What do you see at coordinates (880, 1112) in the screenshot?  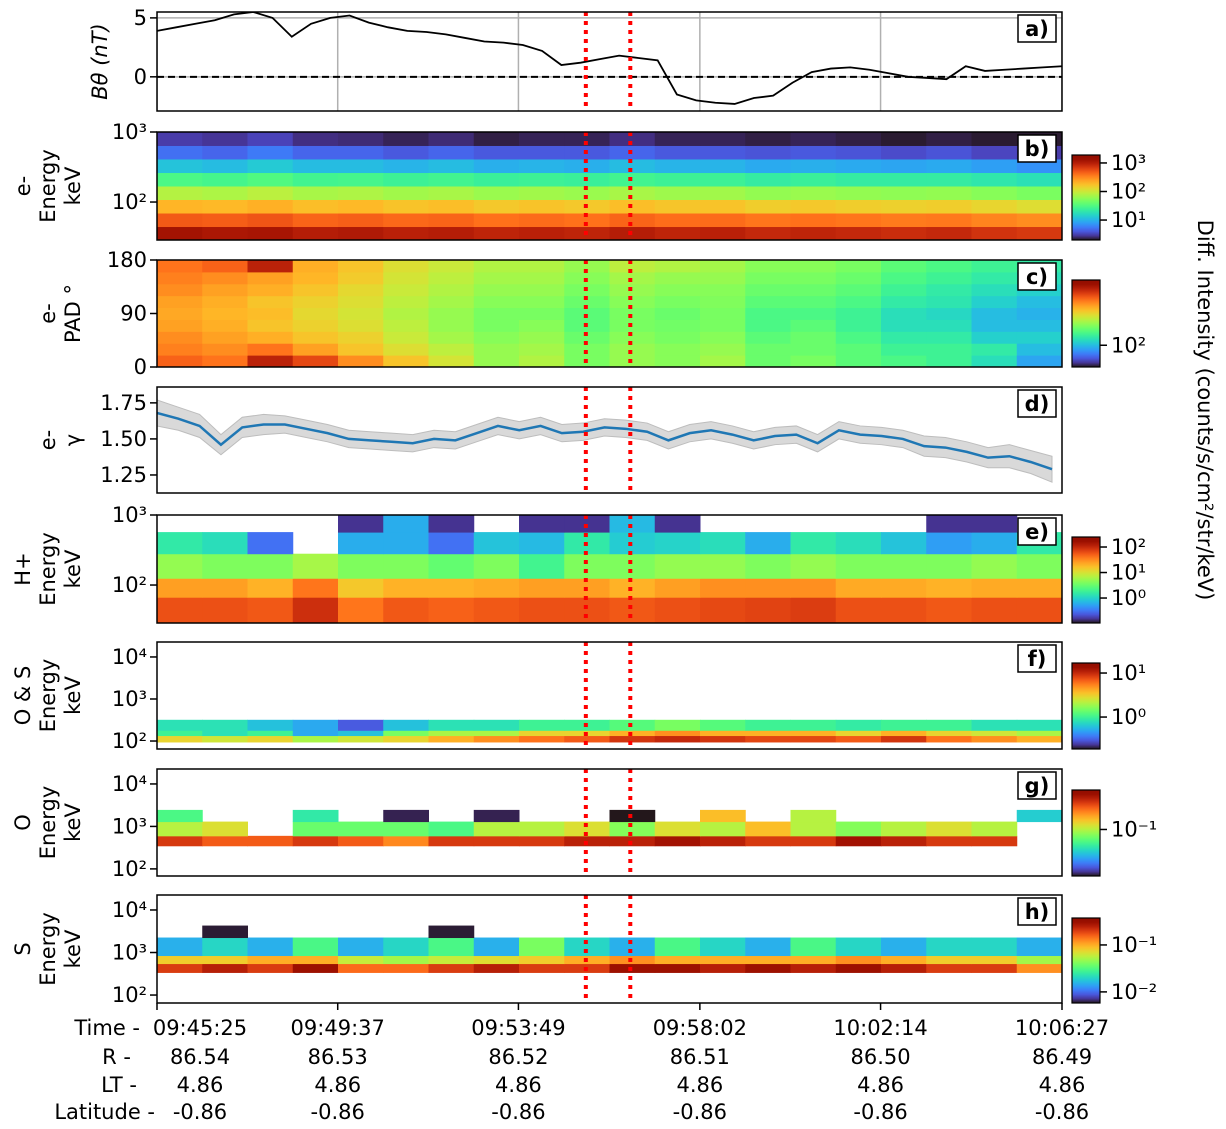 I see `x-row-value: -0.86` at bounding box center [880, 1112].